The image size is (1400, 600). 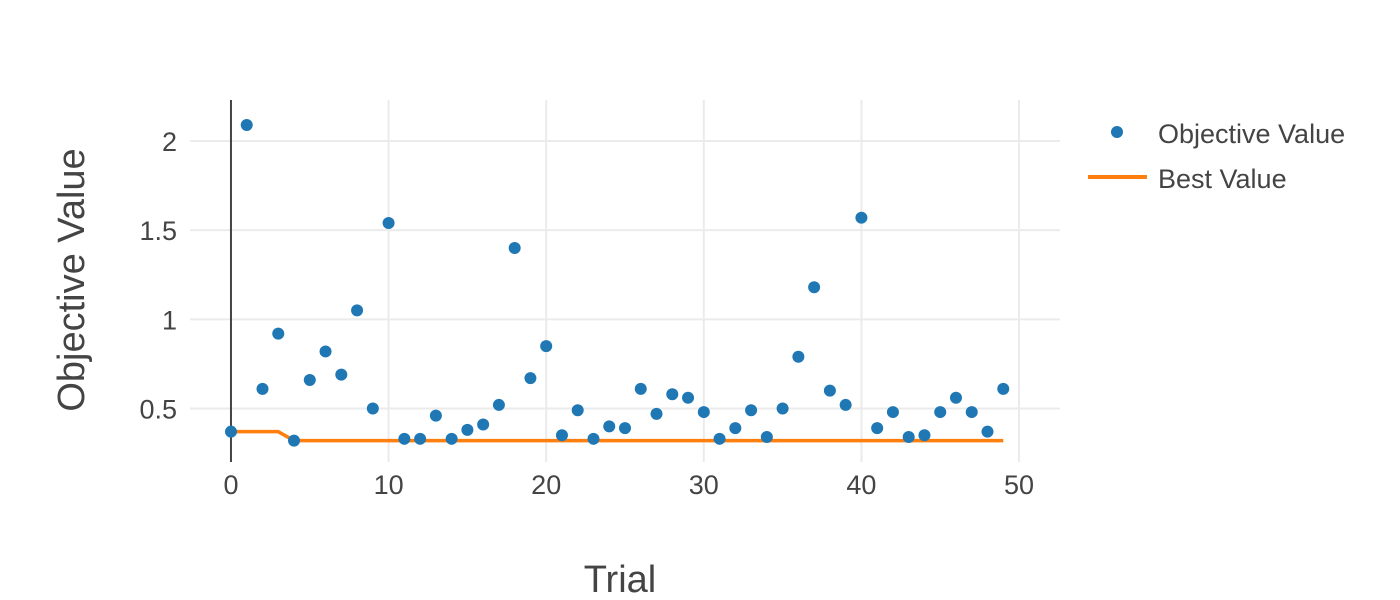 What do you see at coordinates (704, 485) in the screenshot?
I see `x-tick-label: 30` at bounding box center [704, 485].